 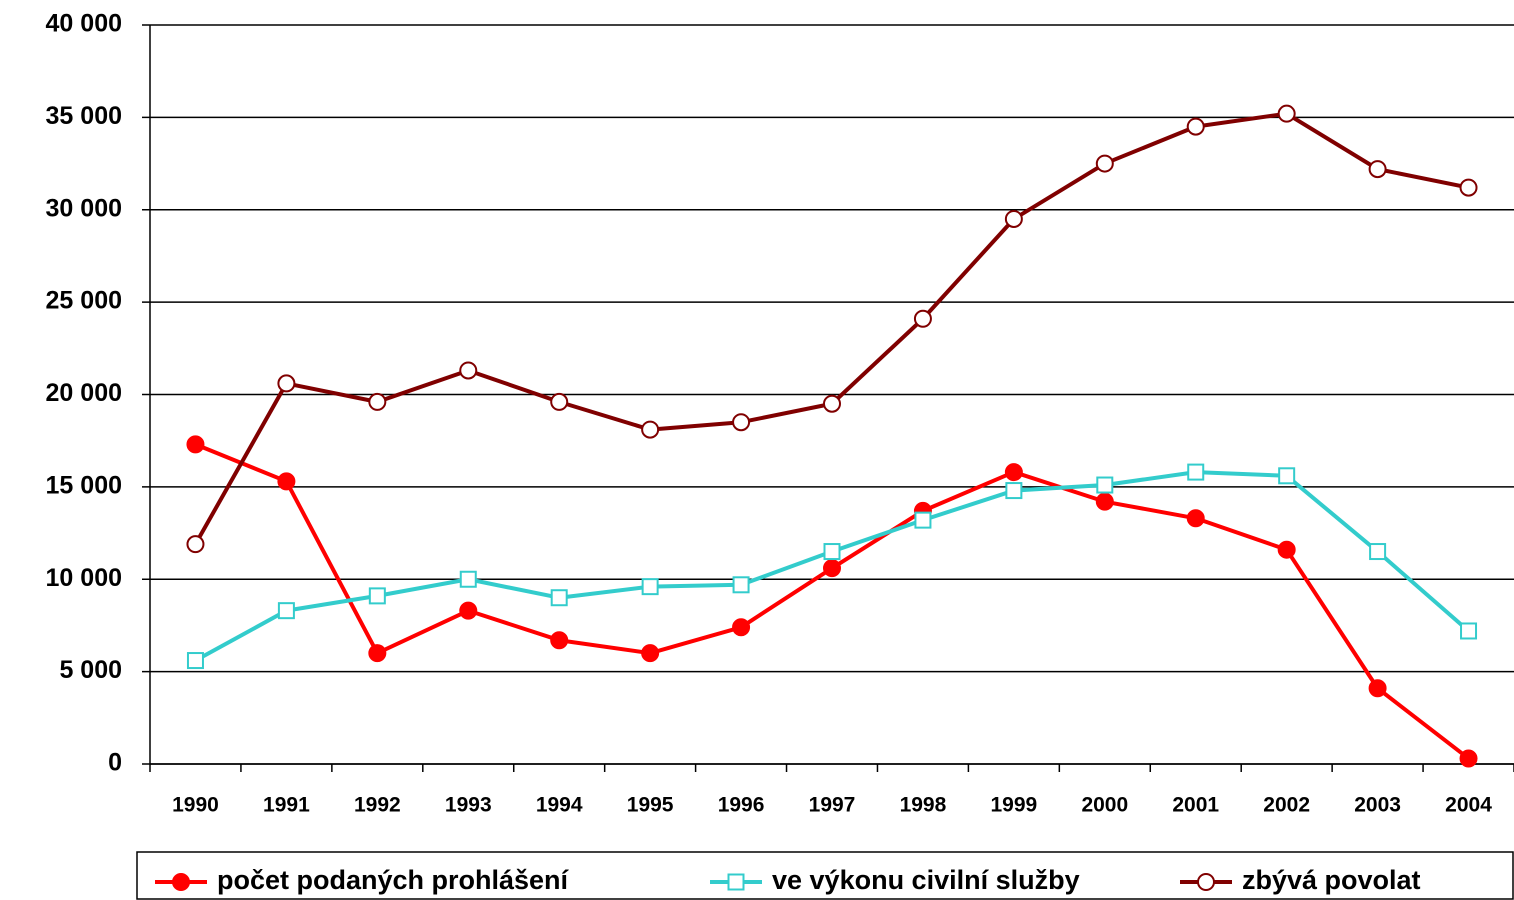 What do you see at coordinates (832, 805) in the screenshot?
I see `x-tick-label: 1997` at bounding box center [832, 805].